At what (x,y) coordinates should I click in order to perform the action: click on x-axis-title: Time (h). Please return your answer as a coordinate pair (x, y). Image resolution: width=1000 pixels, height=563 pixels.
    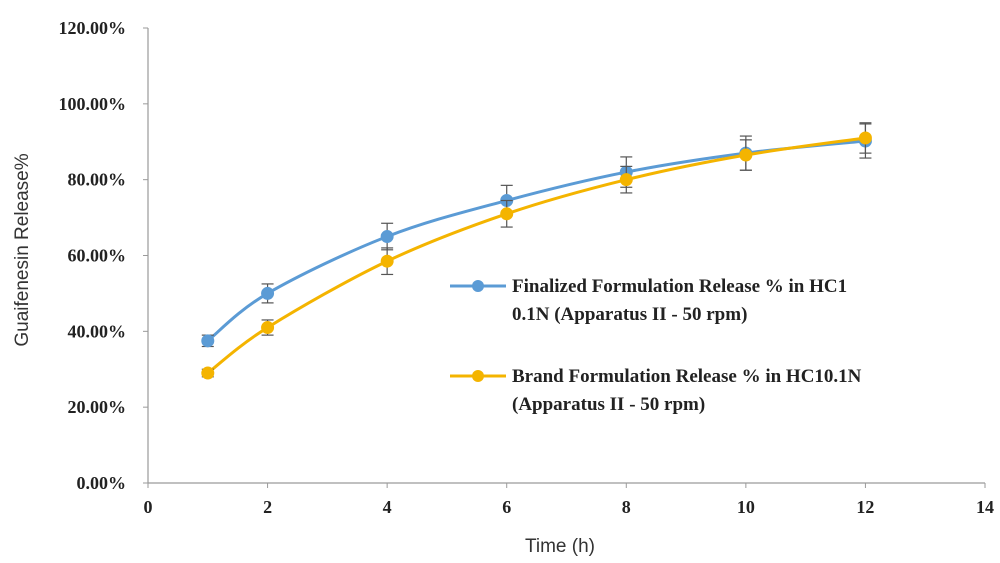
    Looking at the image, I should click on (560, 546).